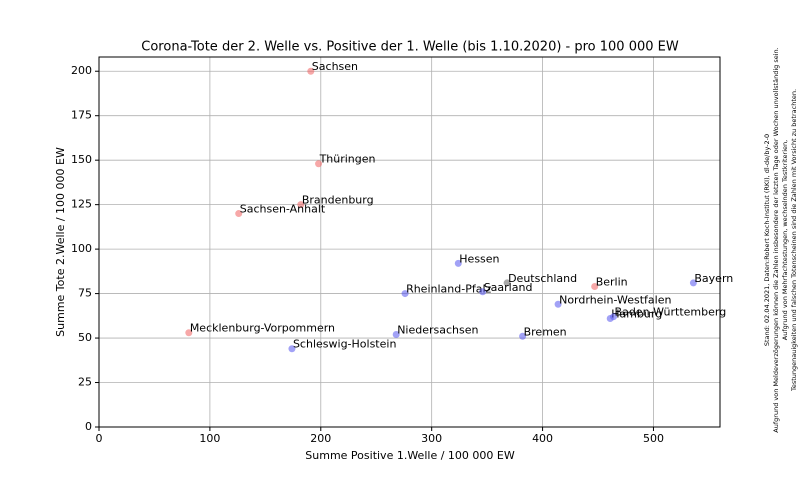 Image resolution: width=800 pixels, height=480 pixels. What do you see at coordinates (347, 159) in the screenshot?
I see `point-label: Thüringen` at bounding box center [347, 159].